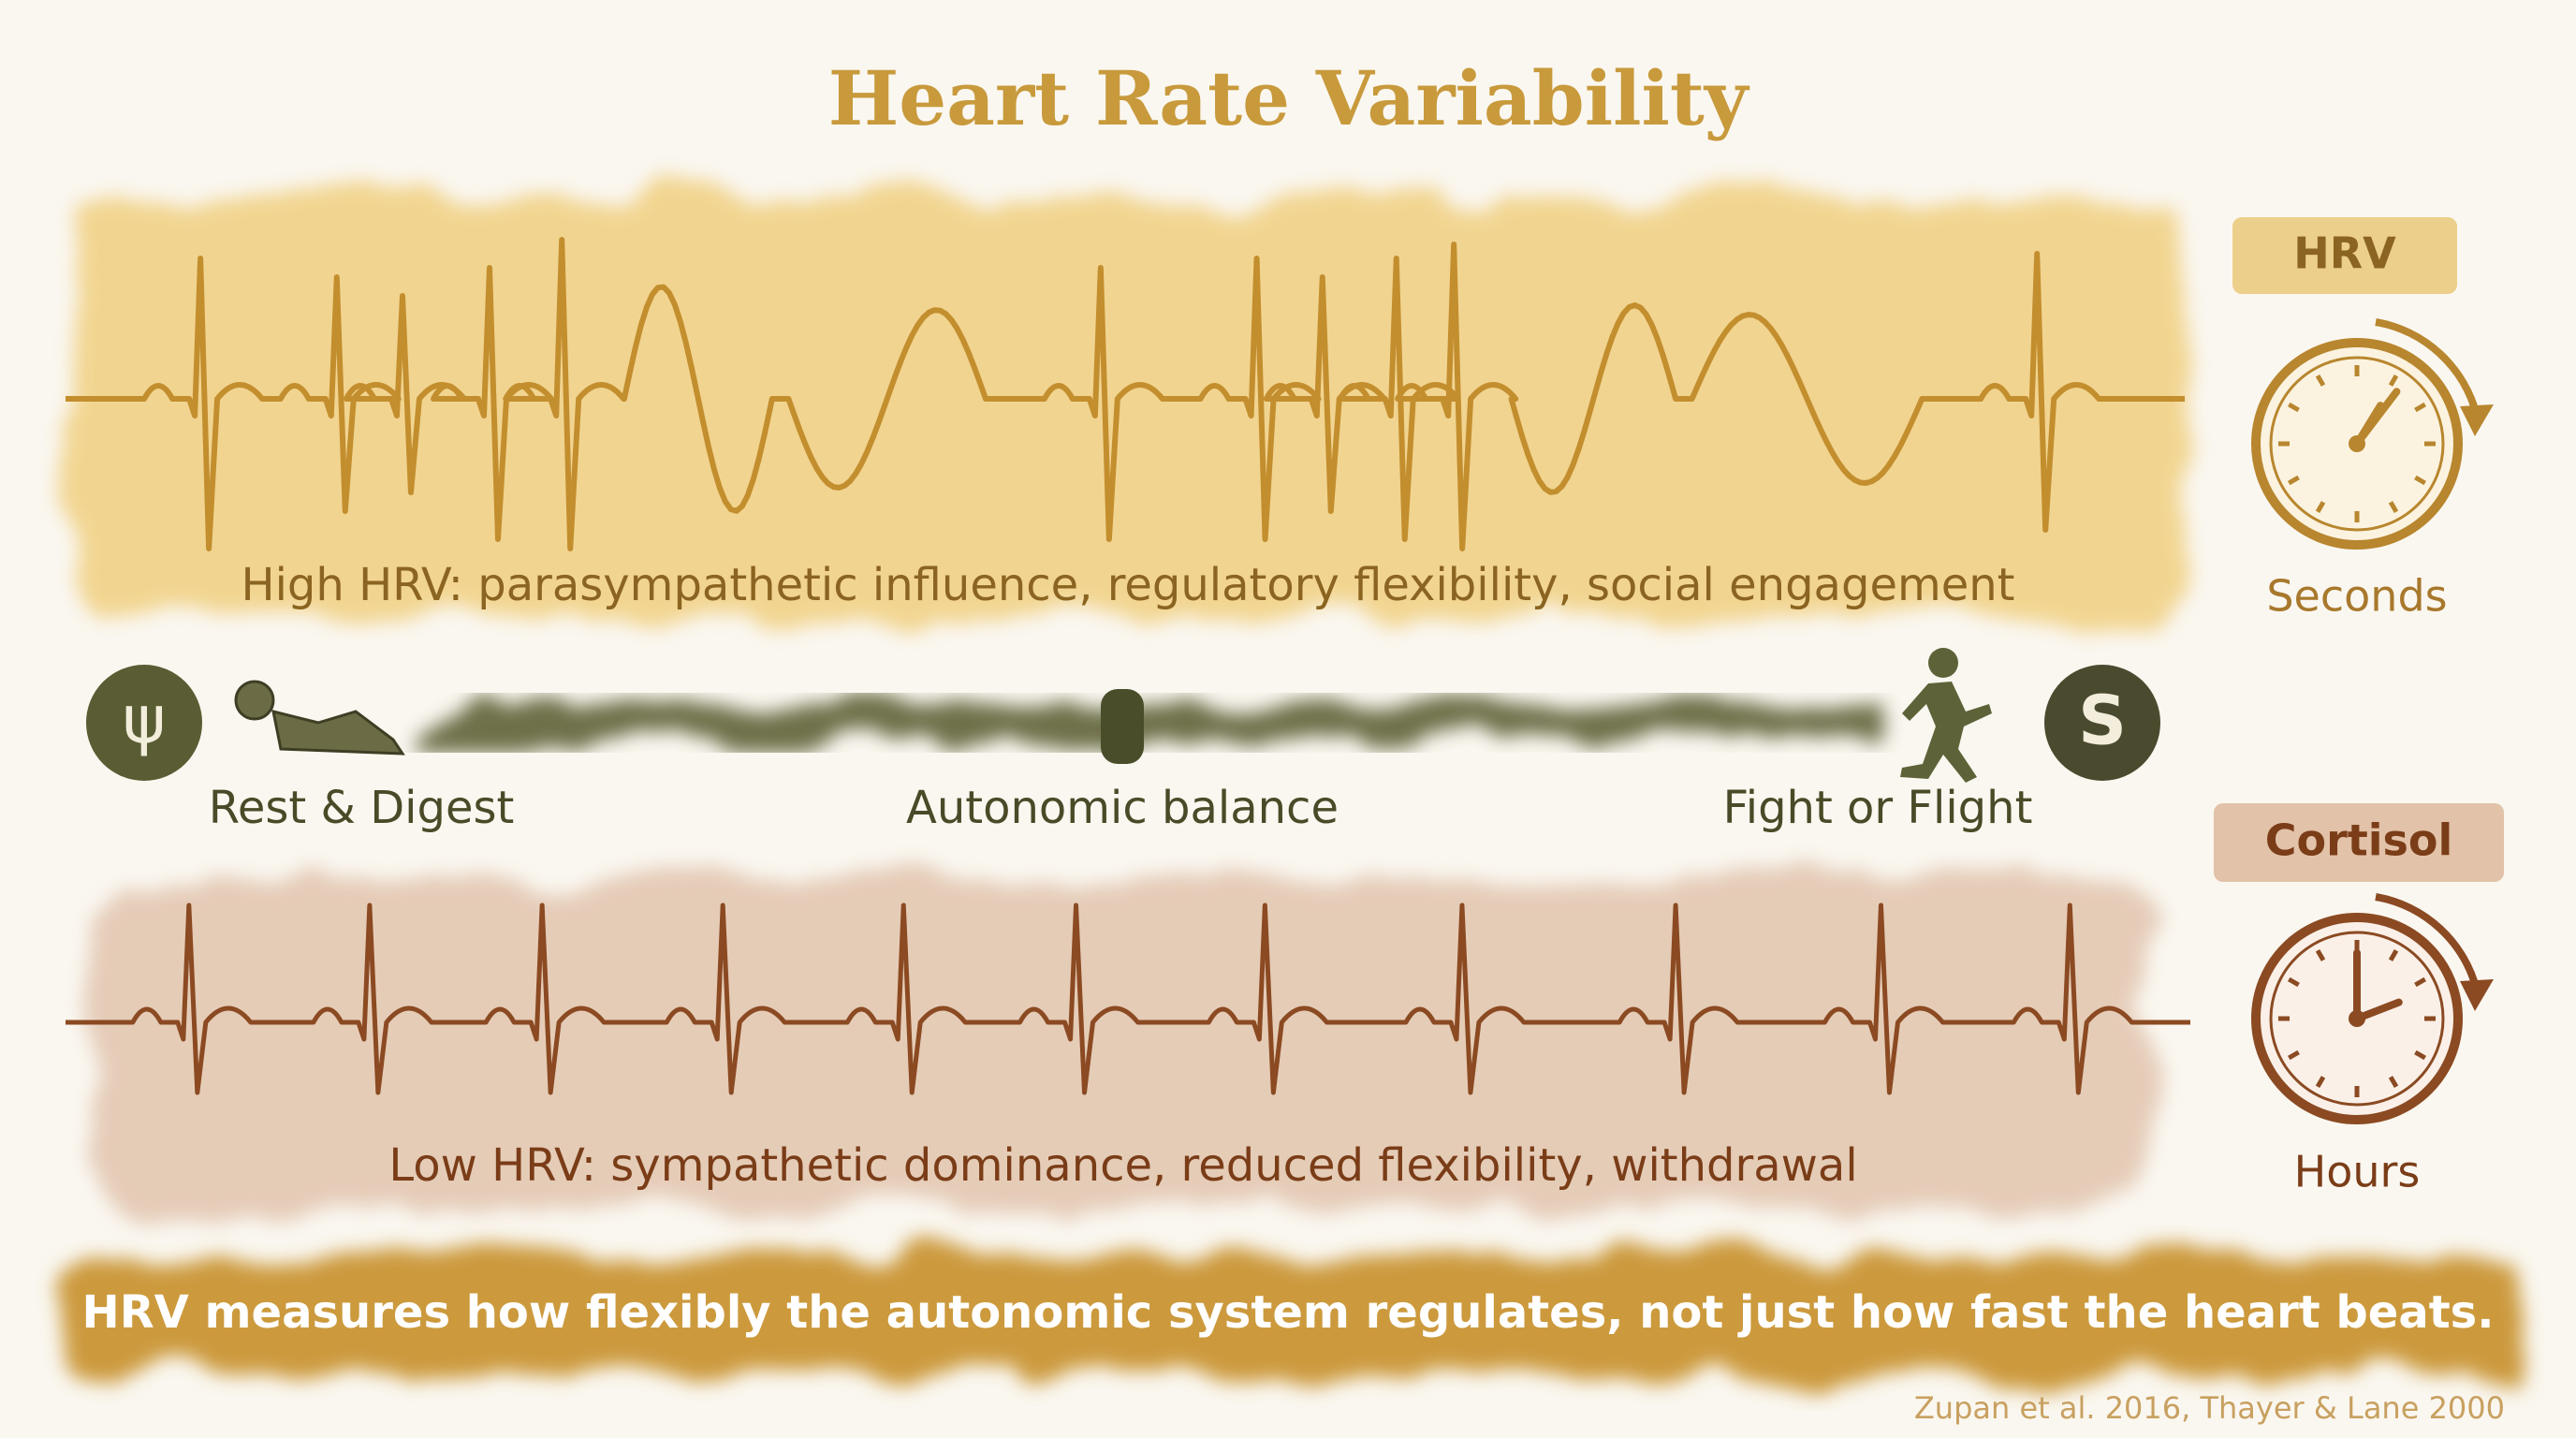  What do you see at coordinates (2356, 596) in the screenshot?
I see `seconds-label: Seconds` at bounding box center [2356, 596].